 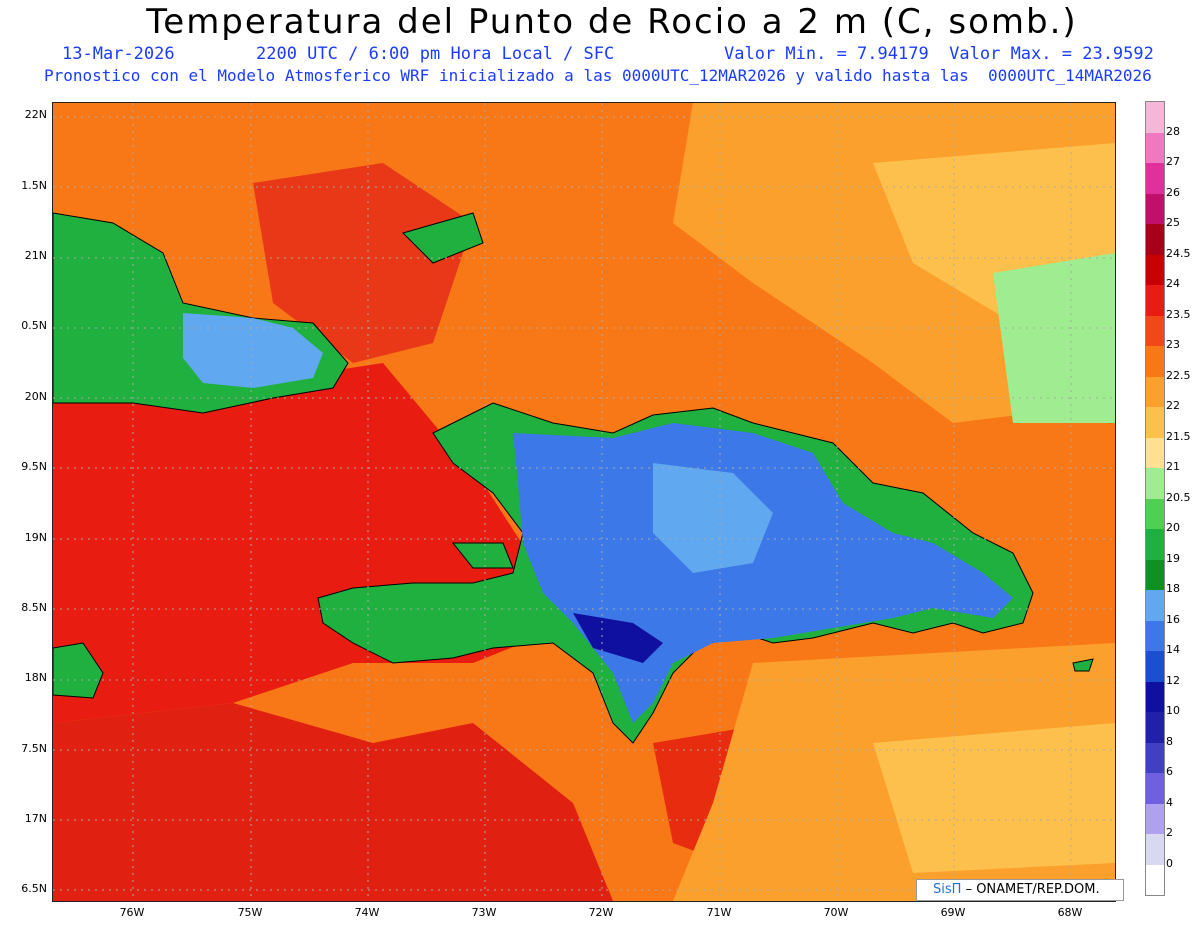 I want to click on colorbar-level-label: 24.5, so click(x=1178, y=253).